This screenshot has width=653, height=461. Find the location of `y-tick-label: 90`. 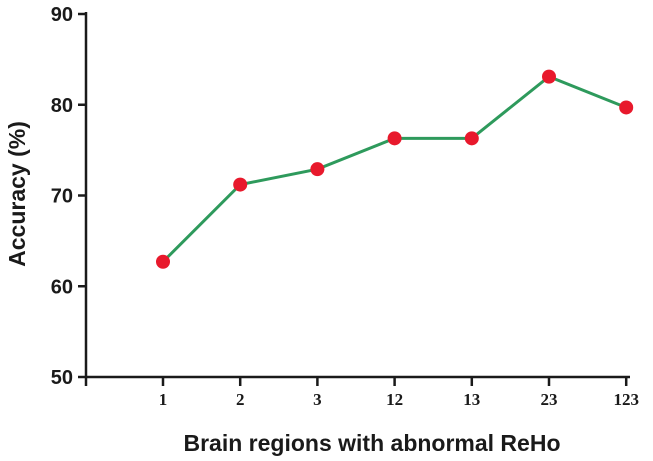

y-tick-label: 90 is located at coordinates (62, 15).